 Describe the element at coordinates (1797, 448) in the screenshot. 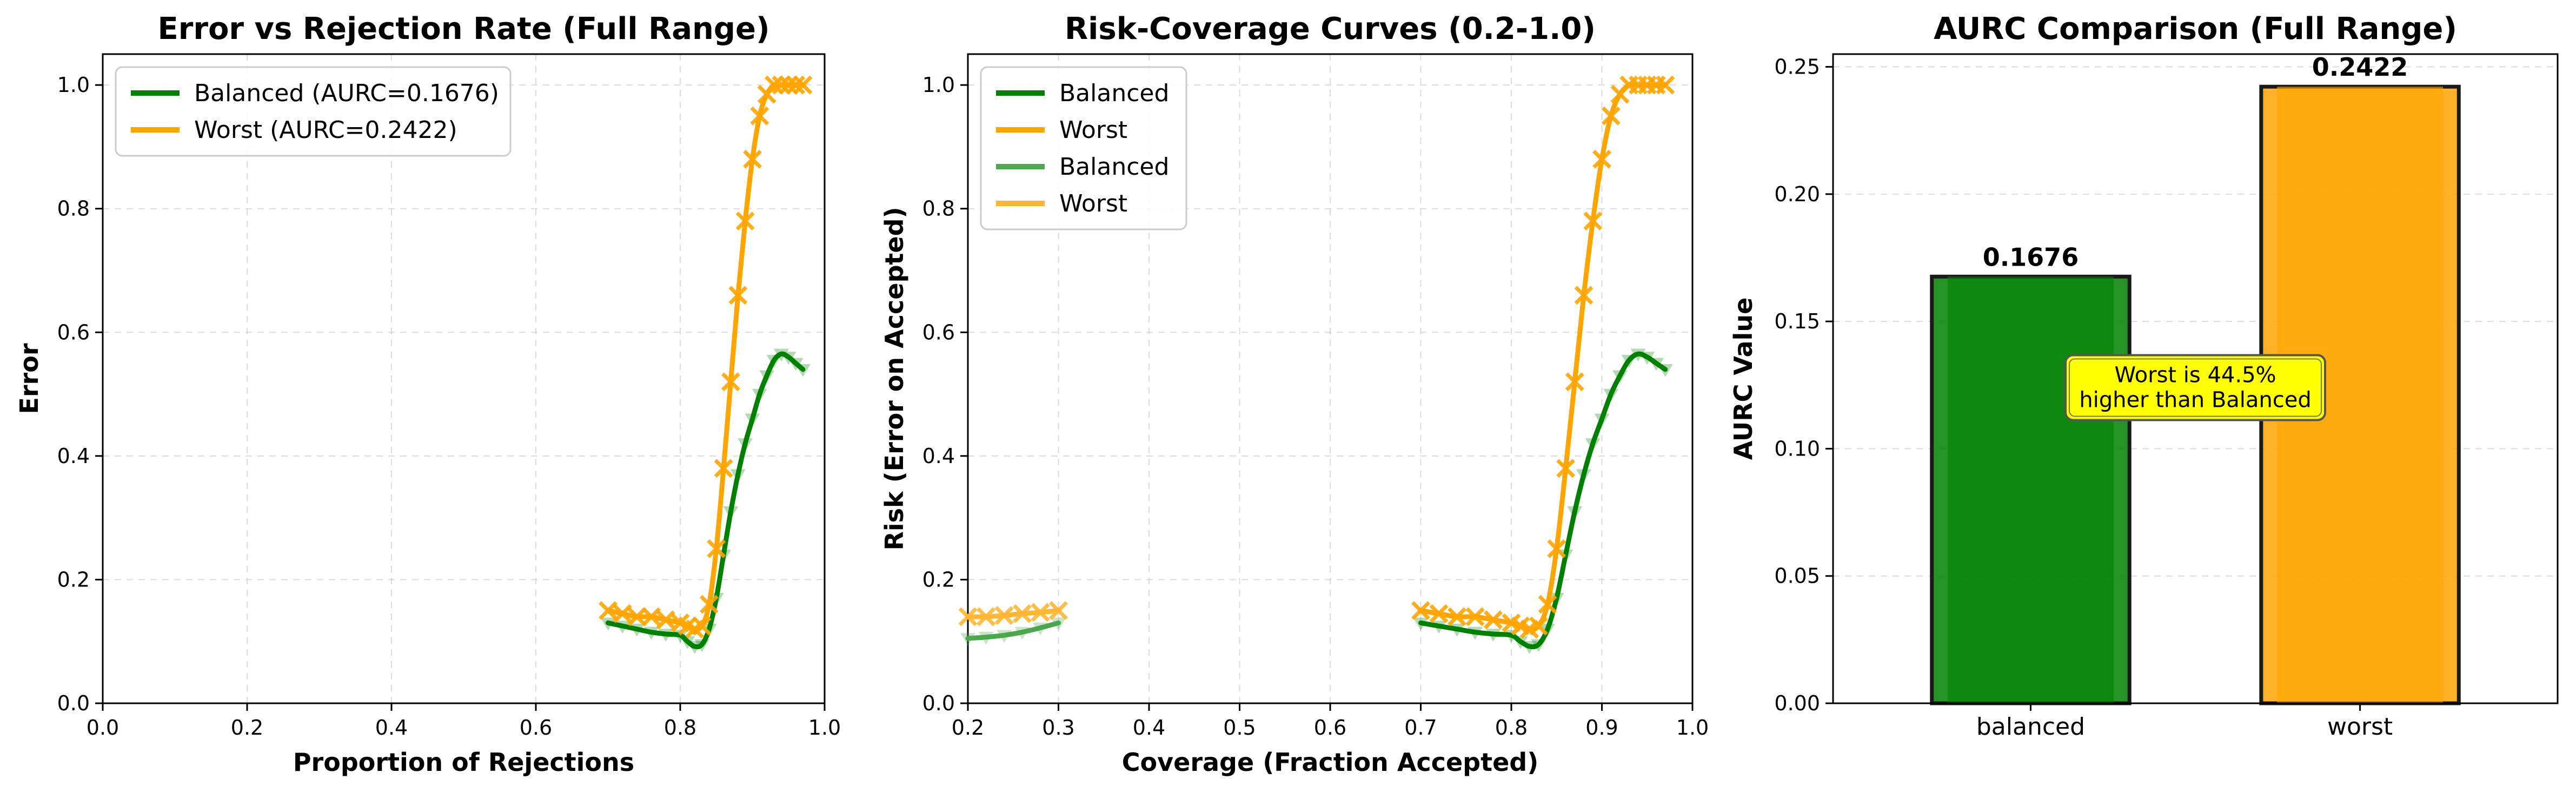

I see `y-tick-label-2-2: 0.10` at that location.